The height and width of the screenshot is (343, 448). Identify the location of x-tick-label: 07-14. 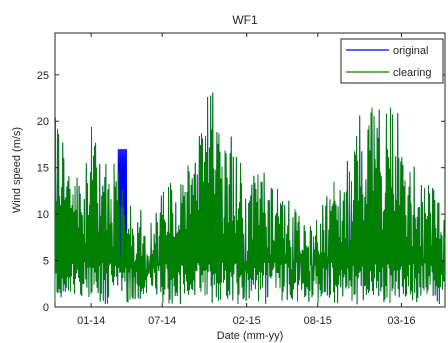
(162, 321).